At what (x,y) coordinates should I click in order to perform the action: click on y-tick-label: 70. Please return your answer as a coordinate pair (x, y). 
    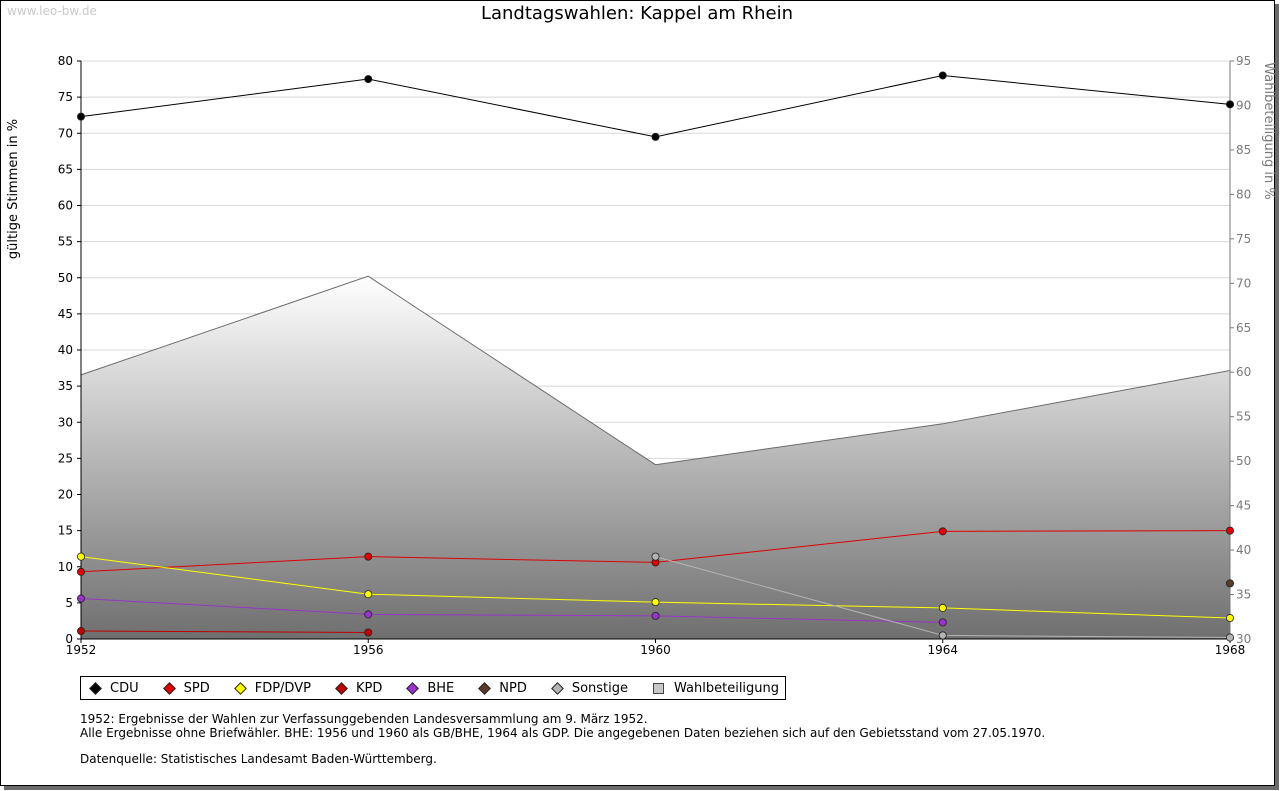
    Looking at the image, I should click on (65, 133).